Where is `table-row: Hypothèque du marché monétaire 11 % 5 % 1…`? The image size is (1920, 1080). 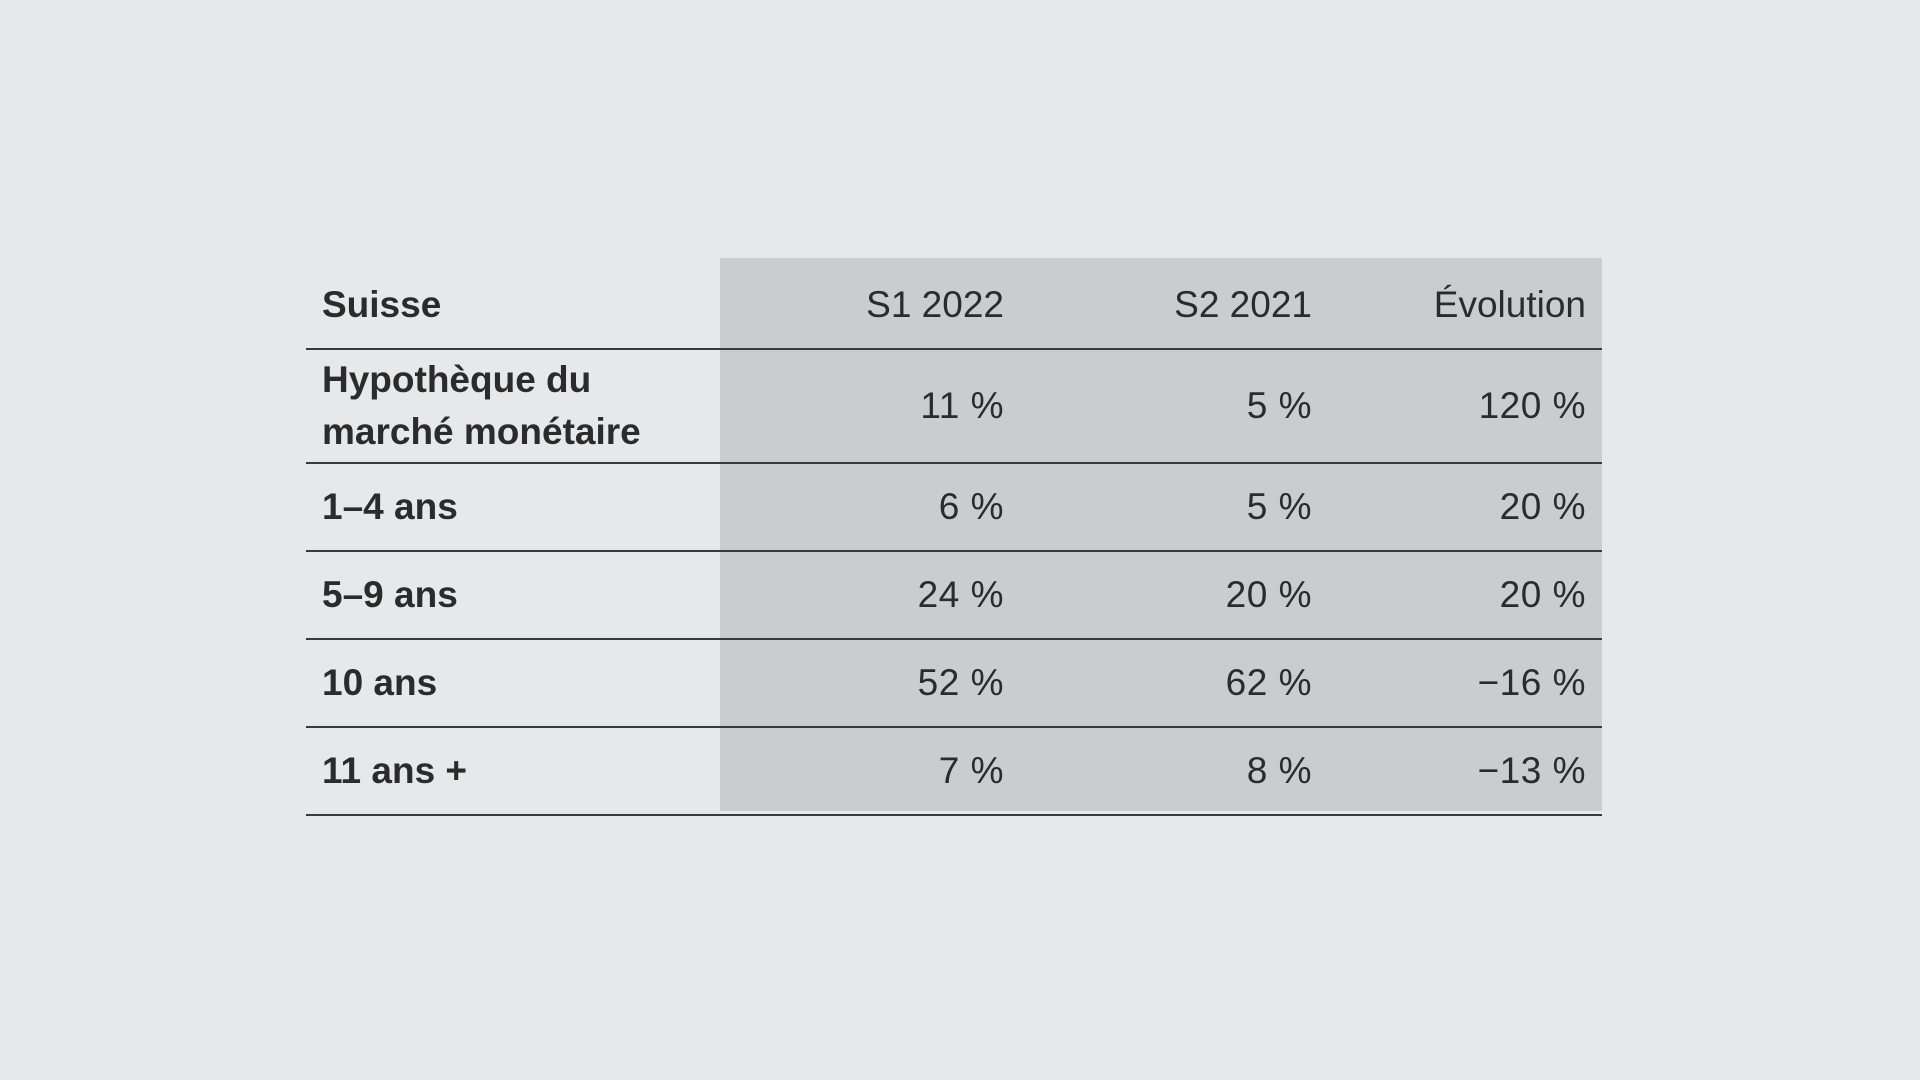
table-row: Hypothèque du marché monétaire 11 % 5 % 1… is located at coordinates (954, 406).